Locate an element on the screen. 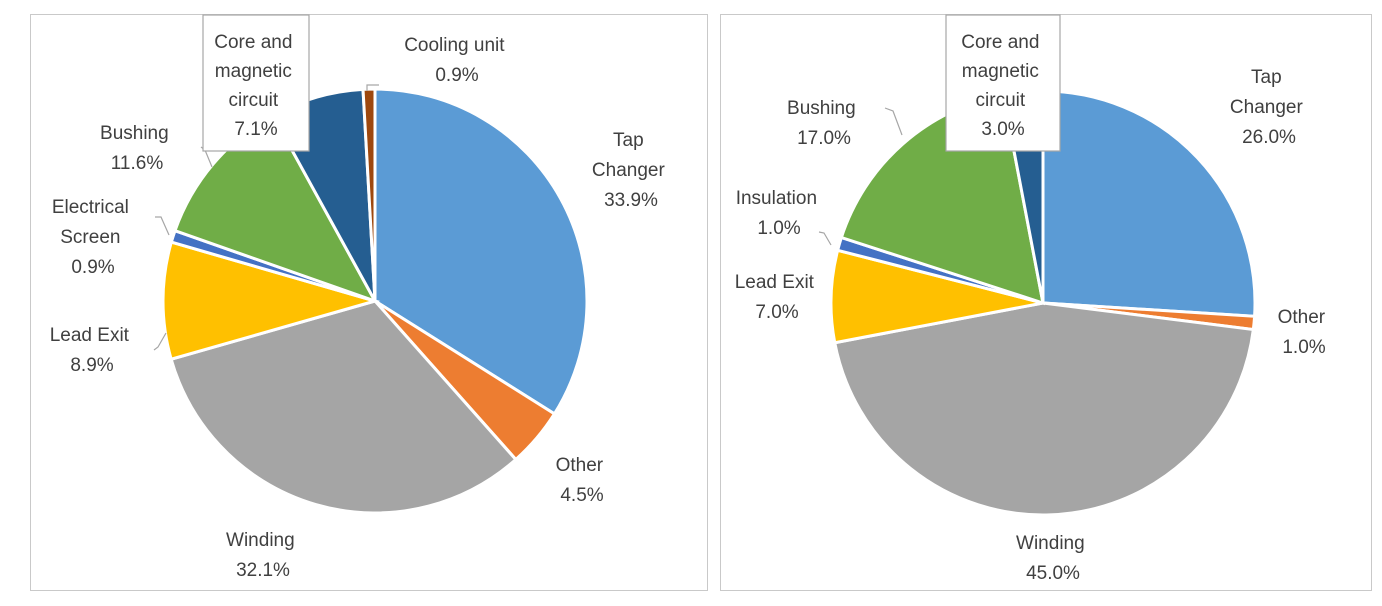 This screenshot has height=606, width=1382. leader-line-insulation is located at coordinates (825, 238).